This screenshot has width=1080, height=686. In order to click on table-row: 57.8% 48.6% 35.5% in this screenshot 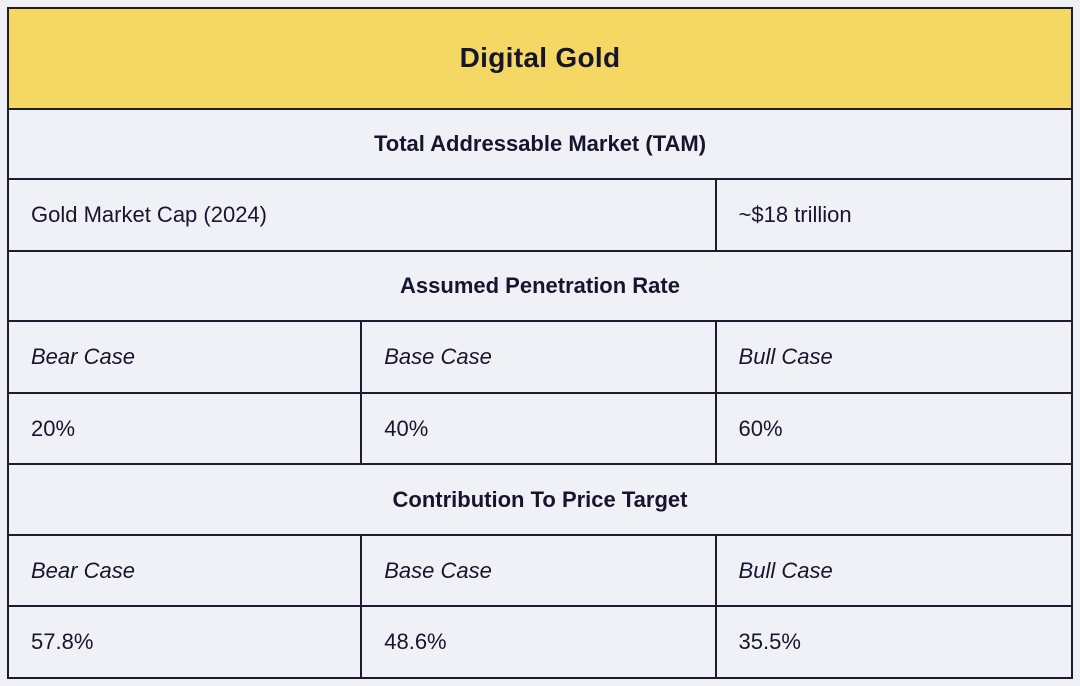, I will do `click(540, 642)`.